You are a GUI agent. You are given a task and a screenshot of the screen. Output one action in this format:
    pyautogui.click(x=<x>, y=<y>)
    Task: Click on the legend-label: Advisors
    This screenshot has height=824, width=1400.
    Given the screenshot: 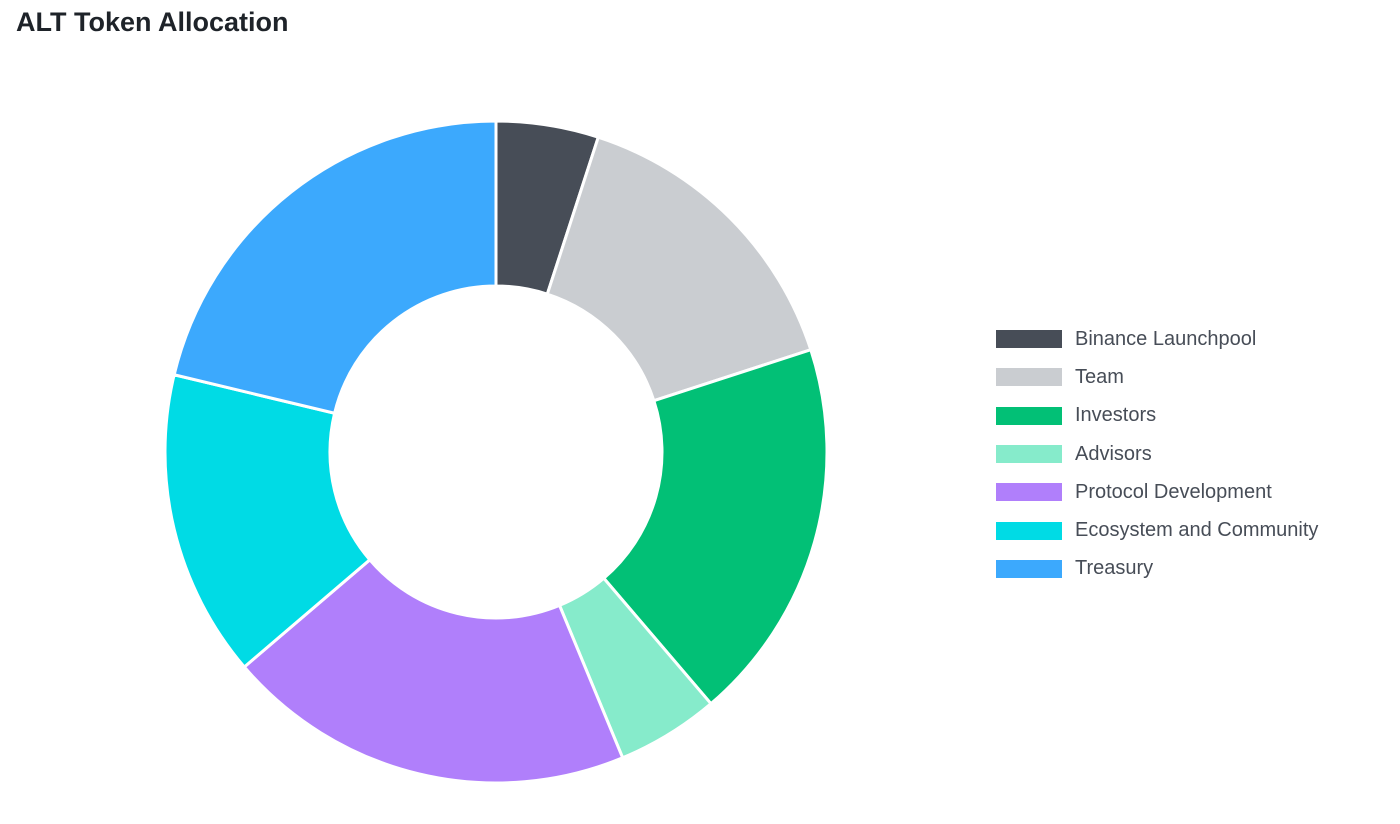 What is the action you would take?
    pyautogui.click(x=1113, y=453)
    